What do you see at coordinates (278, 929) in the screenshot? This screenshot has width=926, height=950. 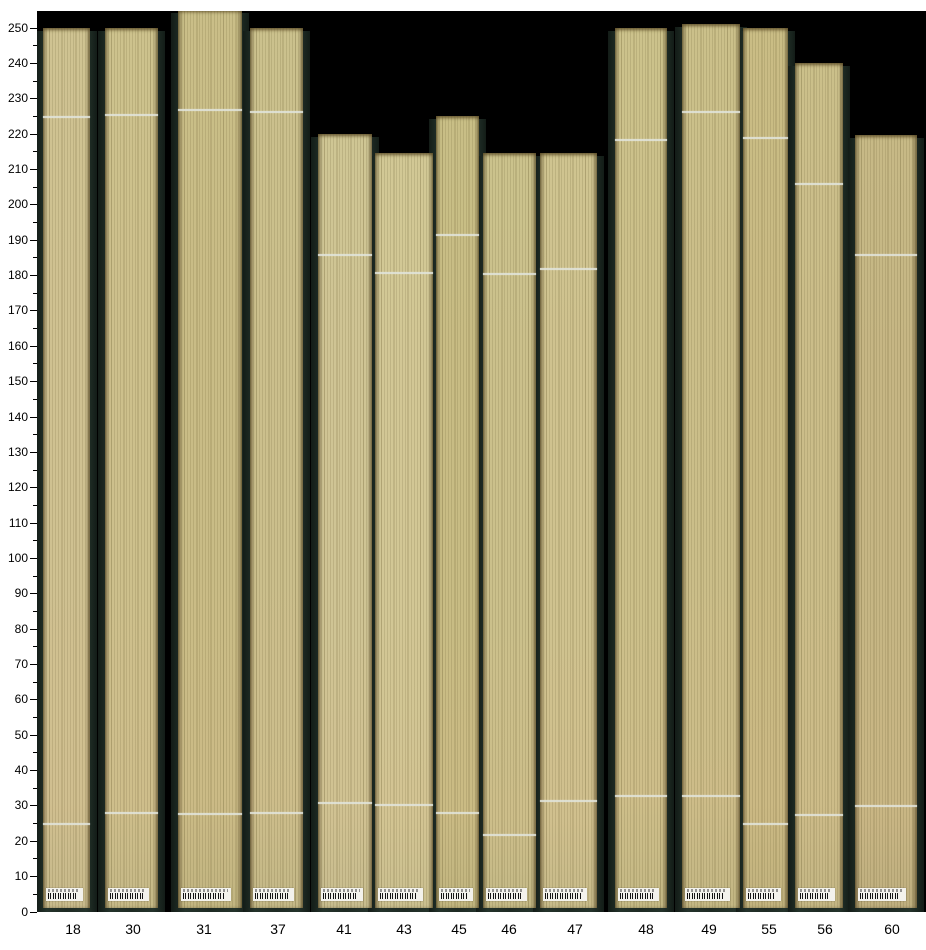 I see `x-axis-label-37: 37` at bounding box center [278, 929].